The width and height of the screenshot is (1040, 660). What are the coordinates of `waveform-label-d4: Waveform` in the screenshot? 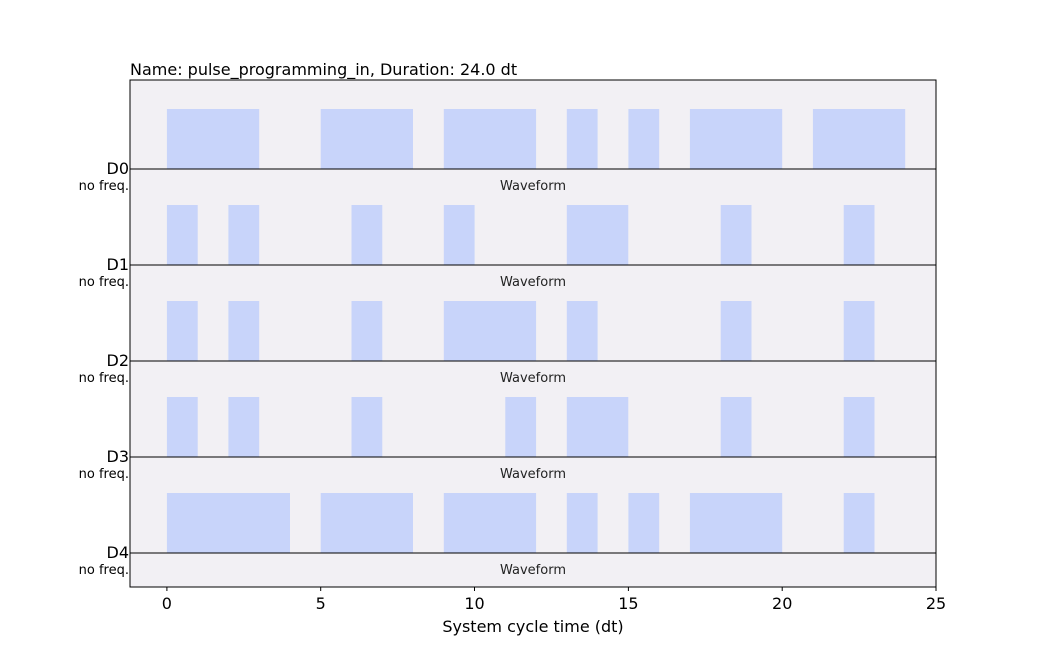 It's located at (533, 570).